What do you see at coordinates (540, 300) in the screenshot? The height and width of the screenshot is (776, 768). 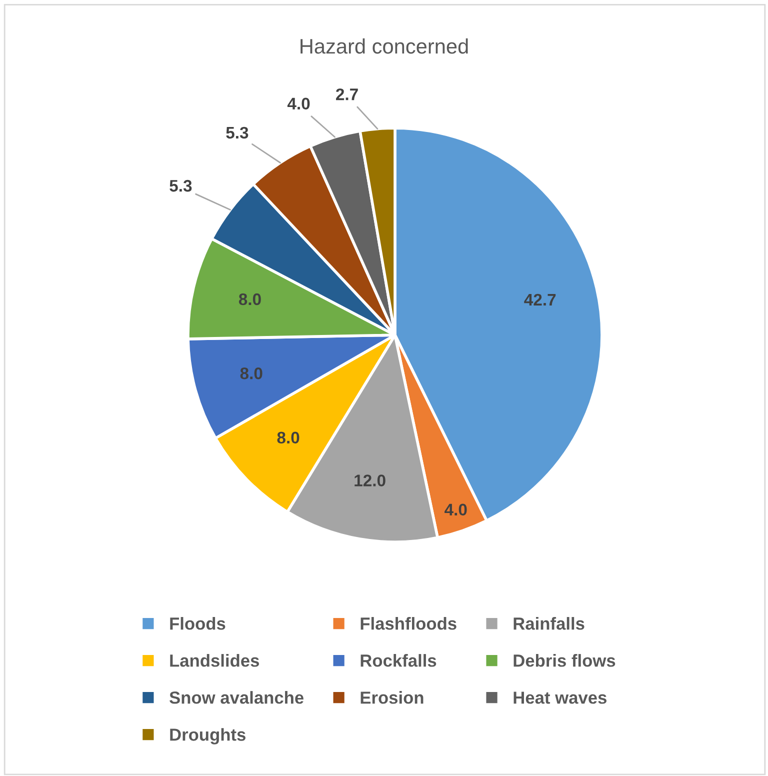 I see `data-label: 42.7` at bounding box center [540, 300].